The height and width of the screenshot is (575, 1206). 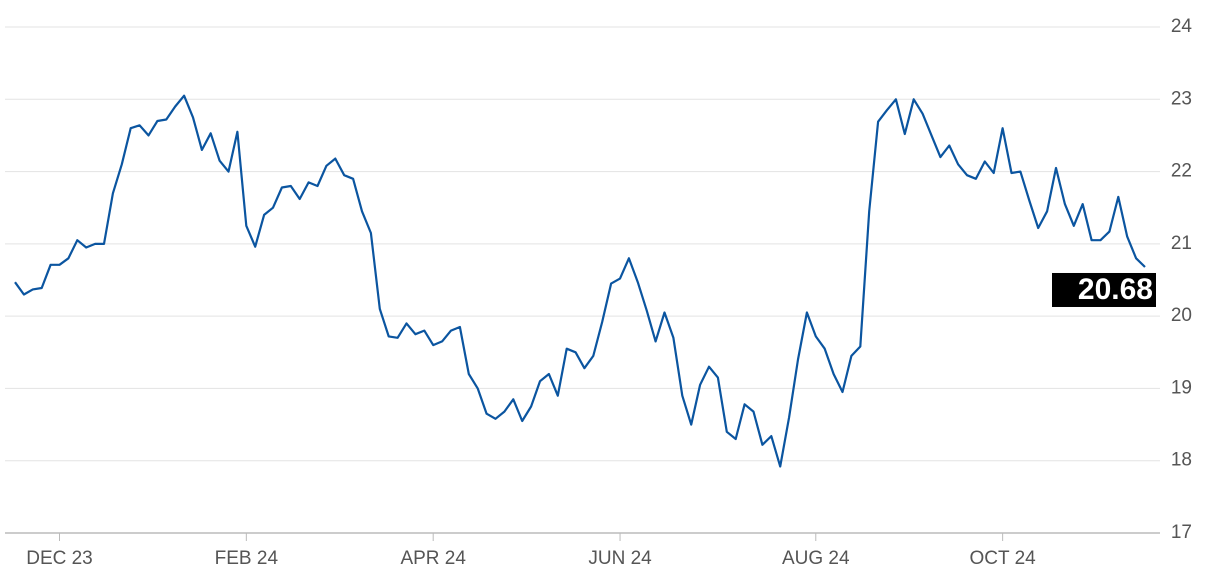 I want to click on last-value-badge: 20.68, so click(x=1104, y=290).